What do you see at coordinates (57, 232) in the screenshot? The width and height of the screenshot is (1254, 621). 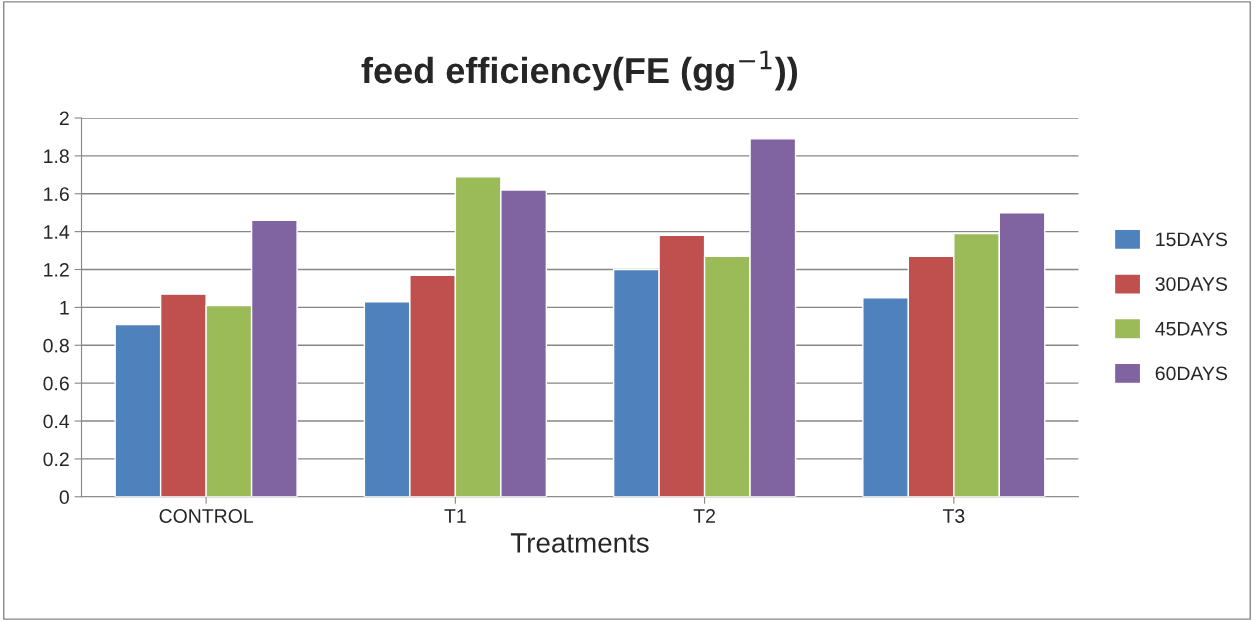 I see `y-tick-label: 1.4` at bounding box center [57, 232].